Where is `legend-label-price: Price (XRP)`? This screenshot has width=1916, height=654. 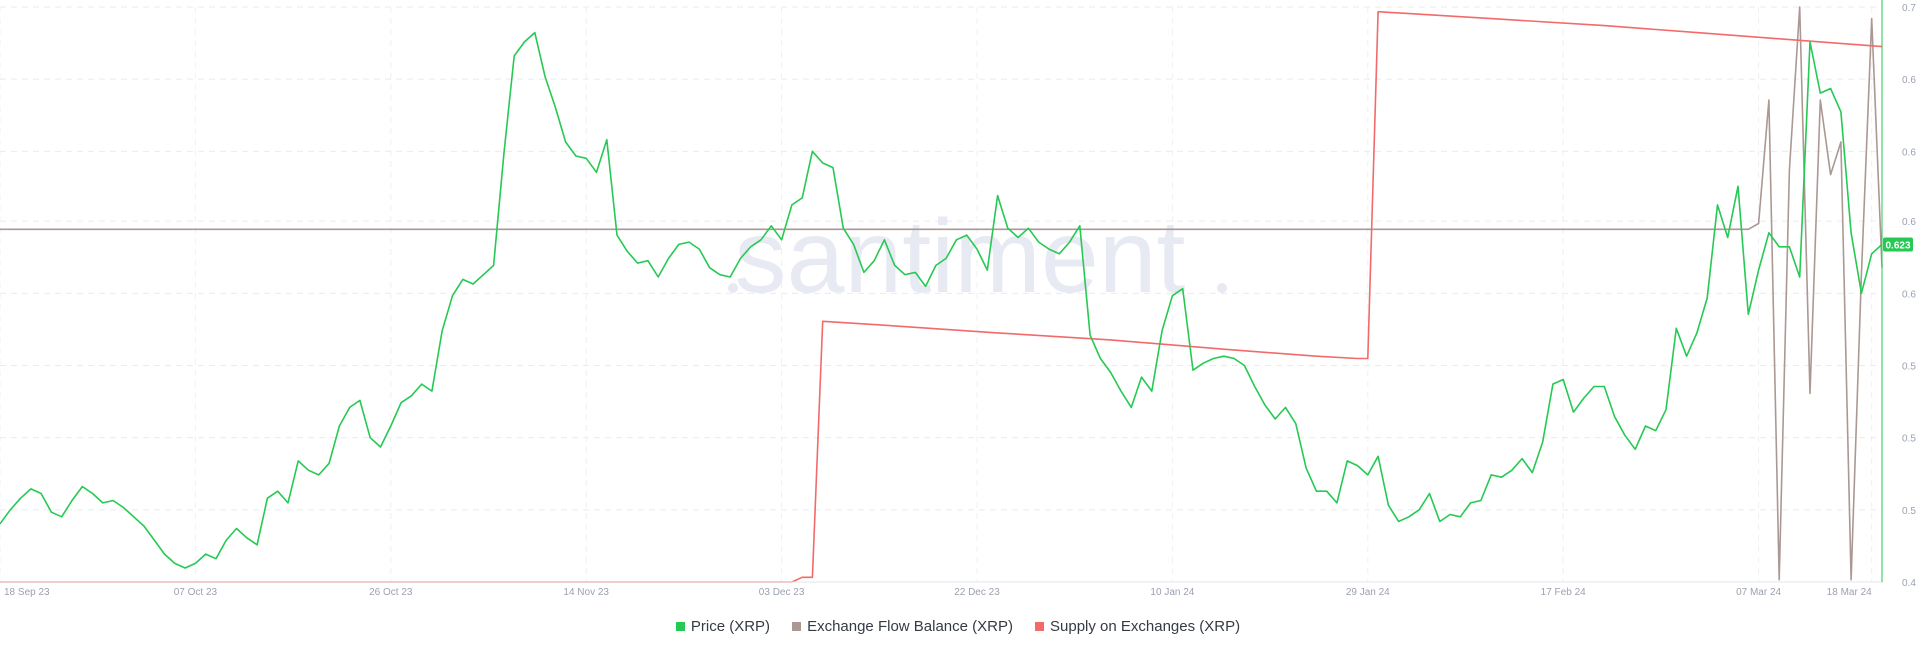 legend-label-price: Price (XRP) is located at coordinates (730, 626).